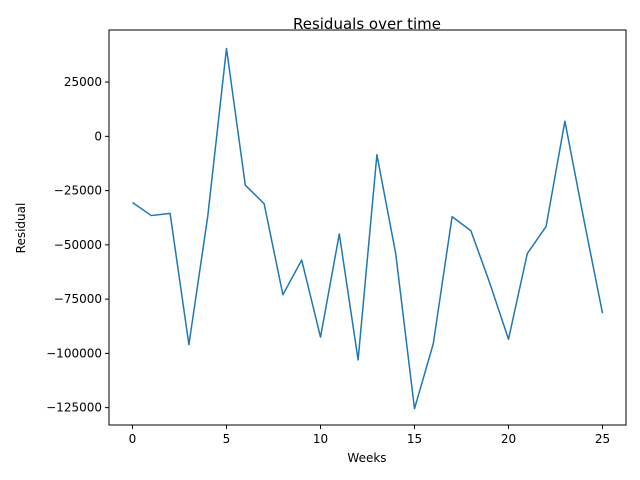 This screenshot has height=480, width=640. Describe the element at coordinates (367, 24) in the screenshot. I see `chart-title: Residuals over time` at that location.